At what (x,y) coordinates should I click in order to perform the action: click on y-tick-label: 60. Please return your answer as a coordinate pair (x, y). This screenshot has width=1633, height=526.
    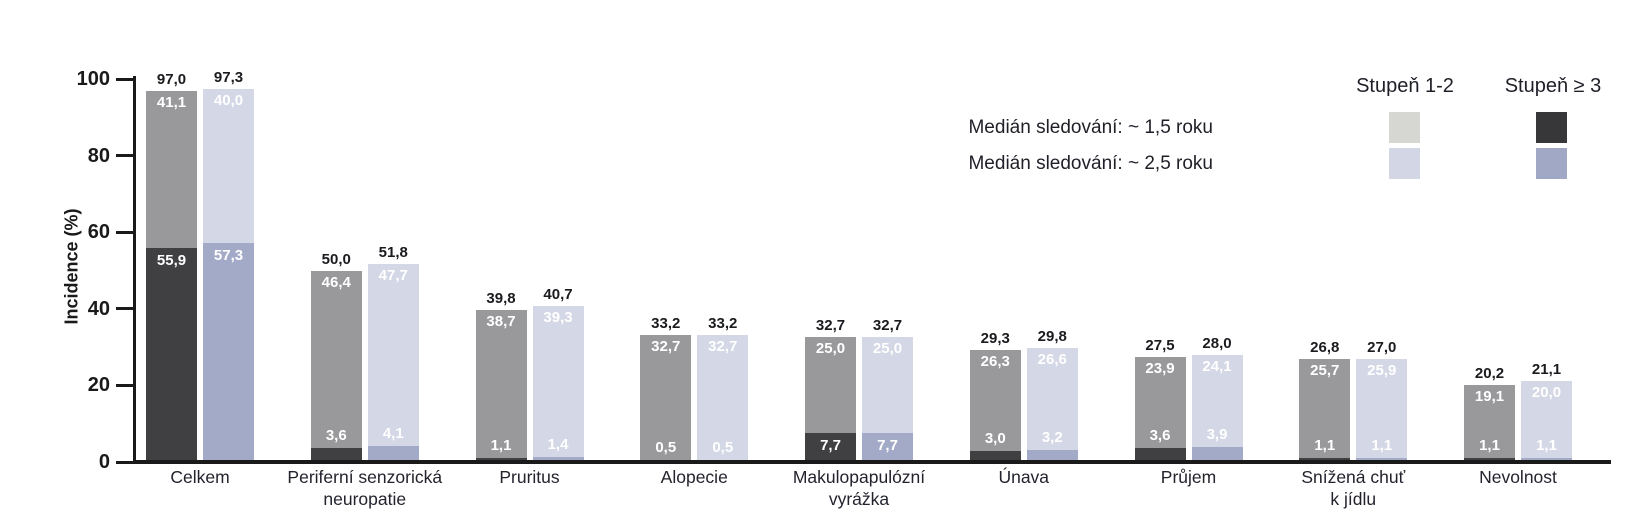
    Looking at the image, I should click on (98, 232).